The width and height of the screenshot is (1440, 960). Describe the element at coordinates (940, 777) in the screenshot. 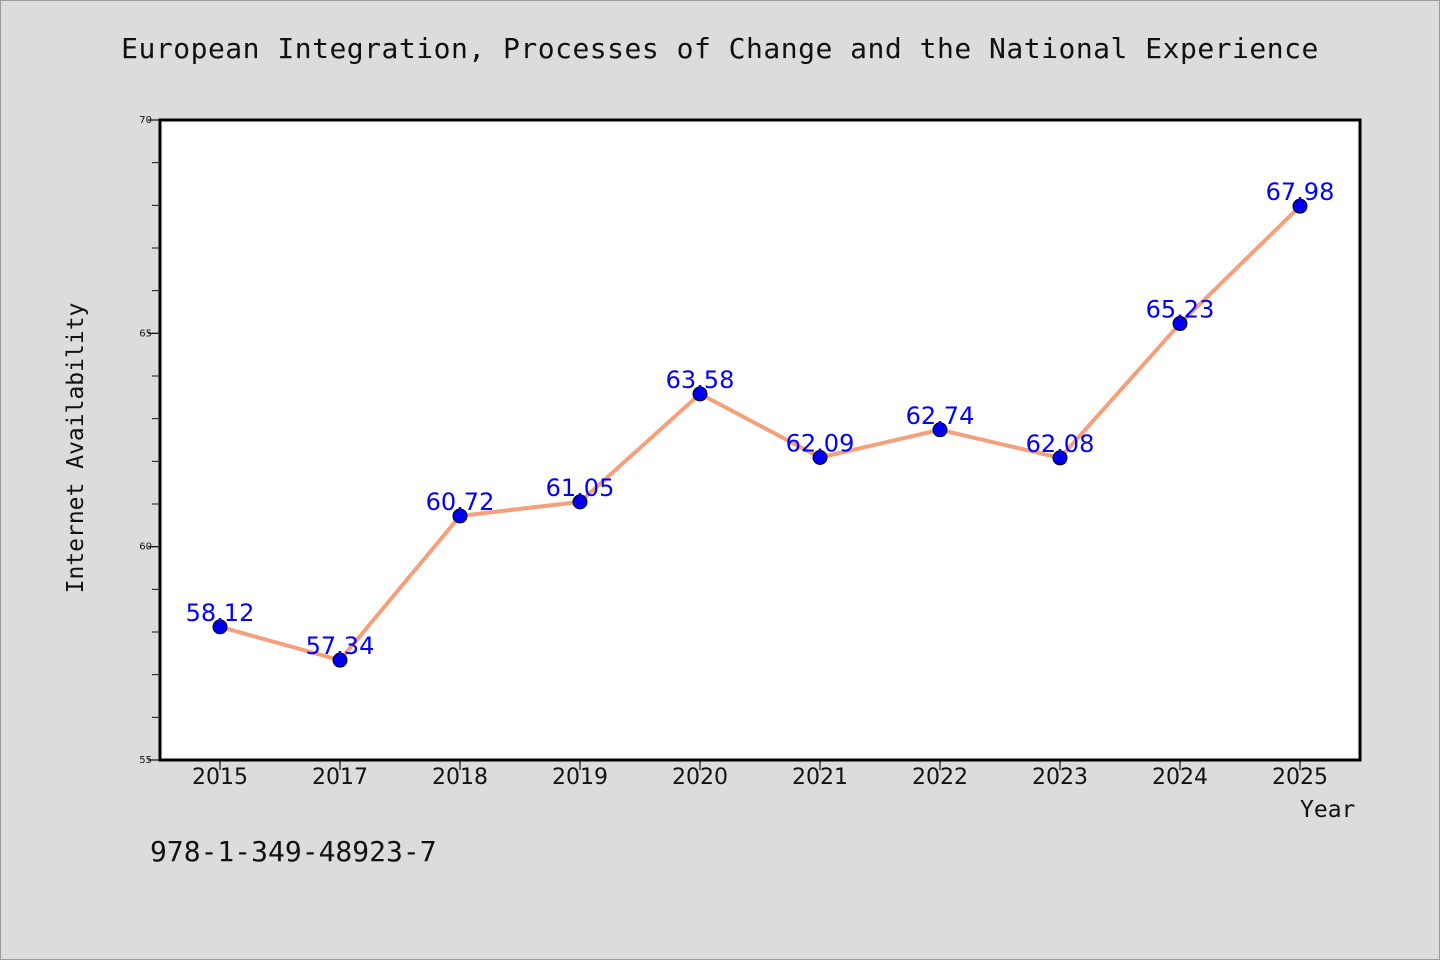

I see `x-tick-label: 2022` at that location.